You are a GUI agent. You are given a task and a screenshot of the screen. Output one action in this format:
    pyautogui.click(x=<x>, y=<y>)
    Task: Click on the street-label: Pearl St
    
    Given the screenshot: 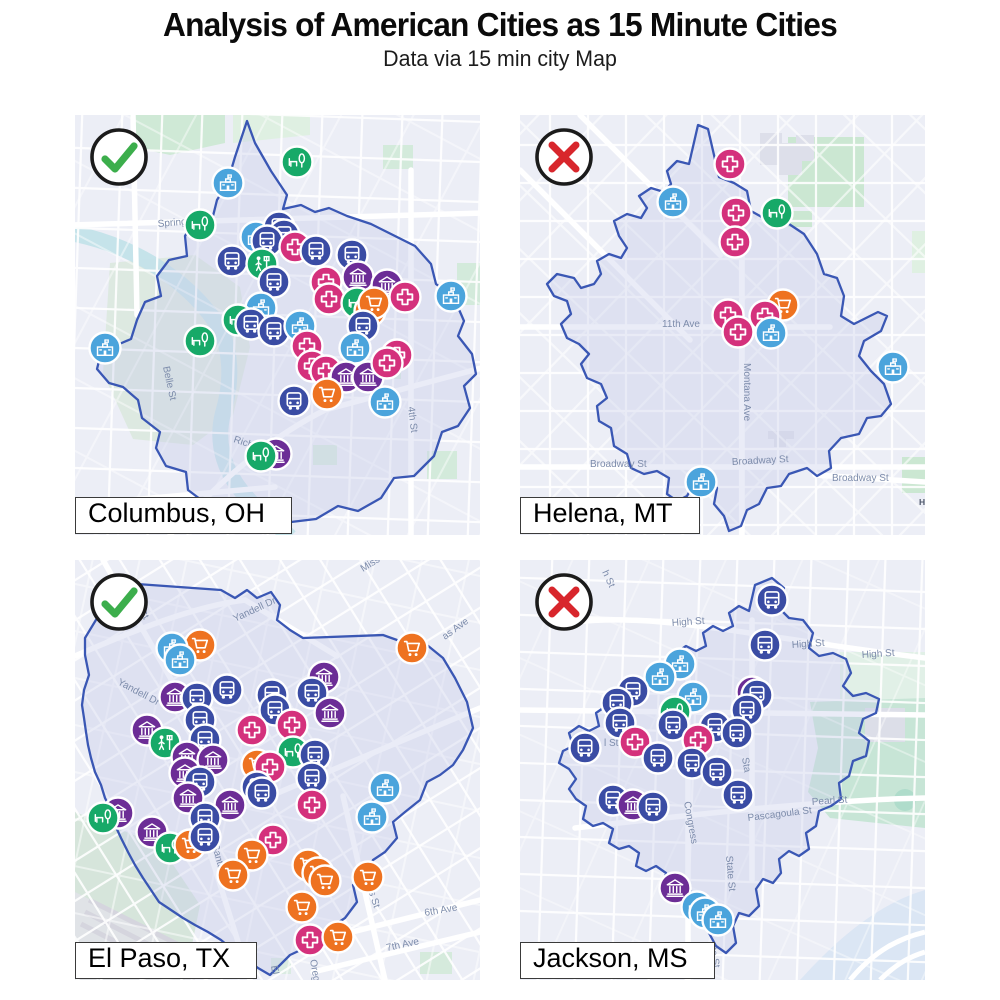 What is the action you would take?
    pyautogui.click(x=829, y=801)
    